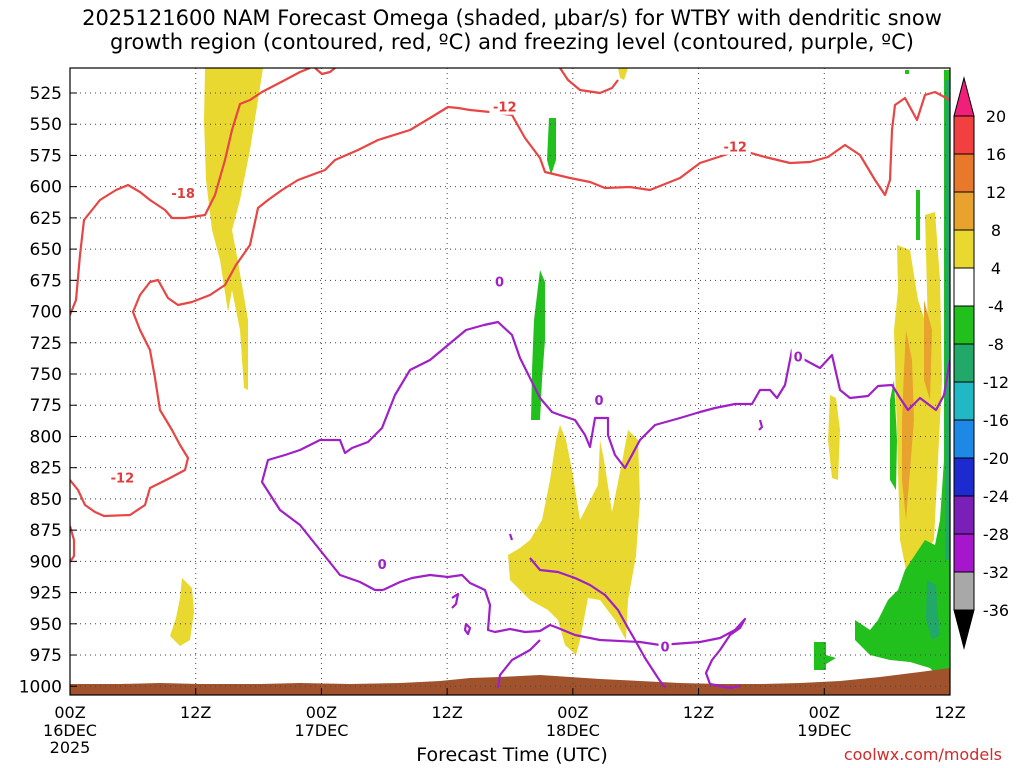 The height and width of the screenshot is (768, 1024). I want to click on red-contour-upper, so click(190, 192).